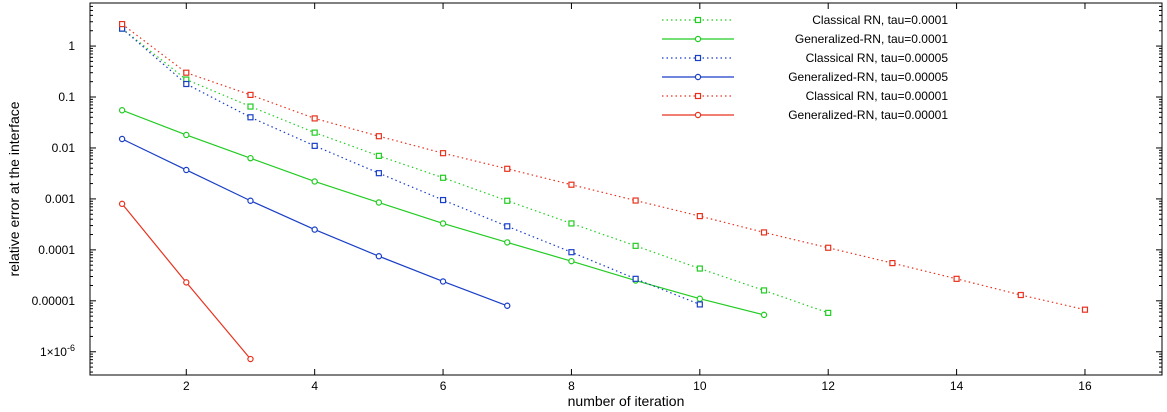 This screenshot has height=412, width=1167. I want to click on y-axis-label: relative error at the interface, so click(14, 188).